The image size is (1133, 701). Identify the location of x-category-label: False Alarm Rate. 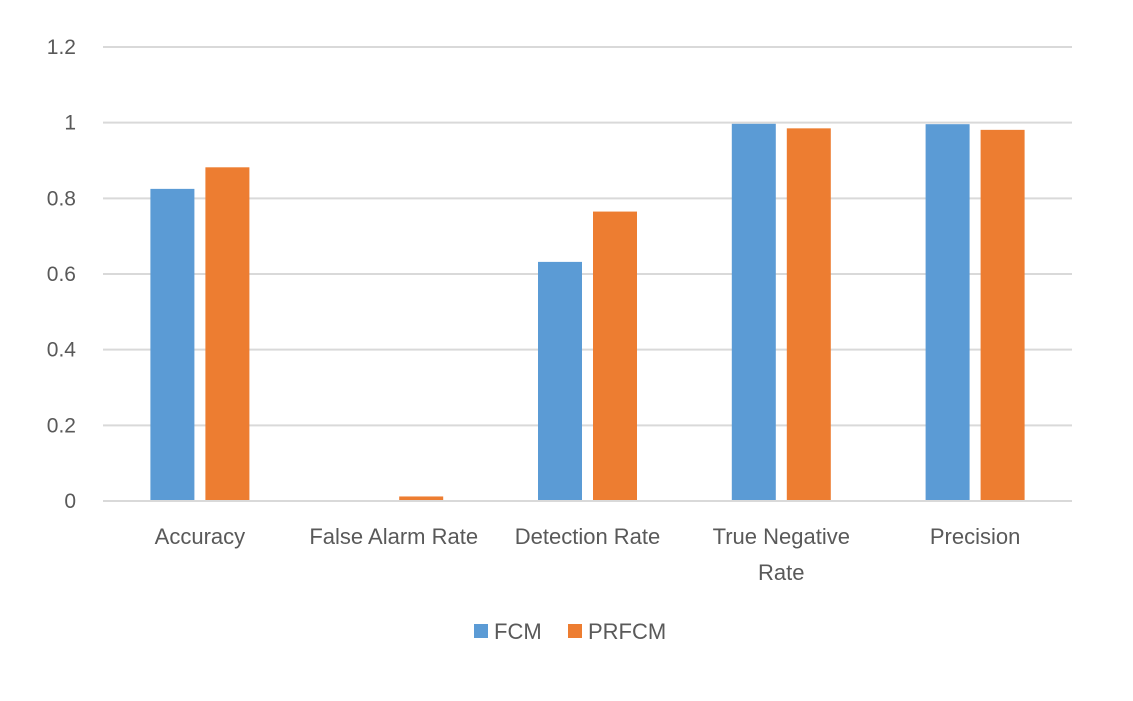
(393, 536).